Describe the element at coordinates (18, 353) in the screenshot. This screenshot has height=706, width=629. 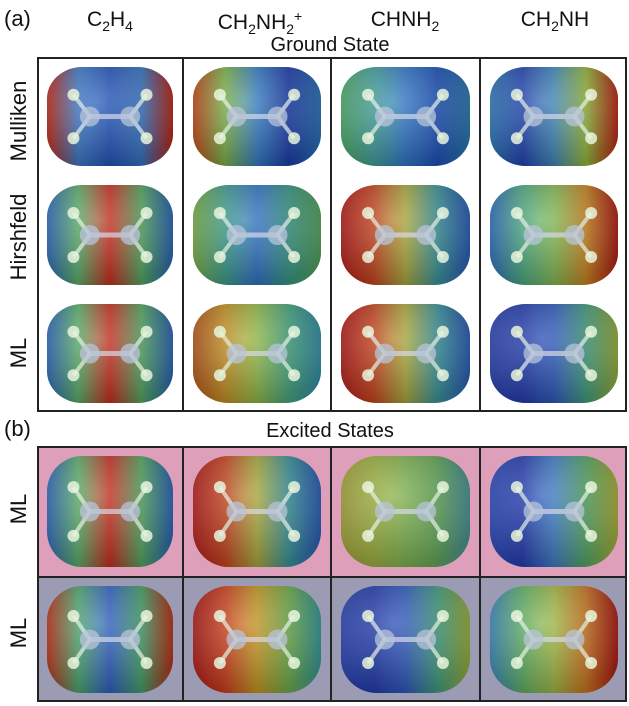
I see `row-label-ml-ground: ML` at that location.